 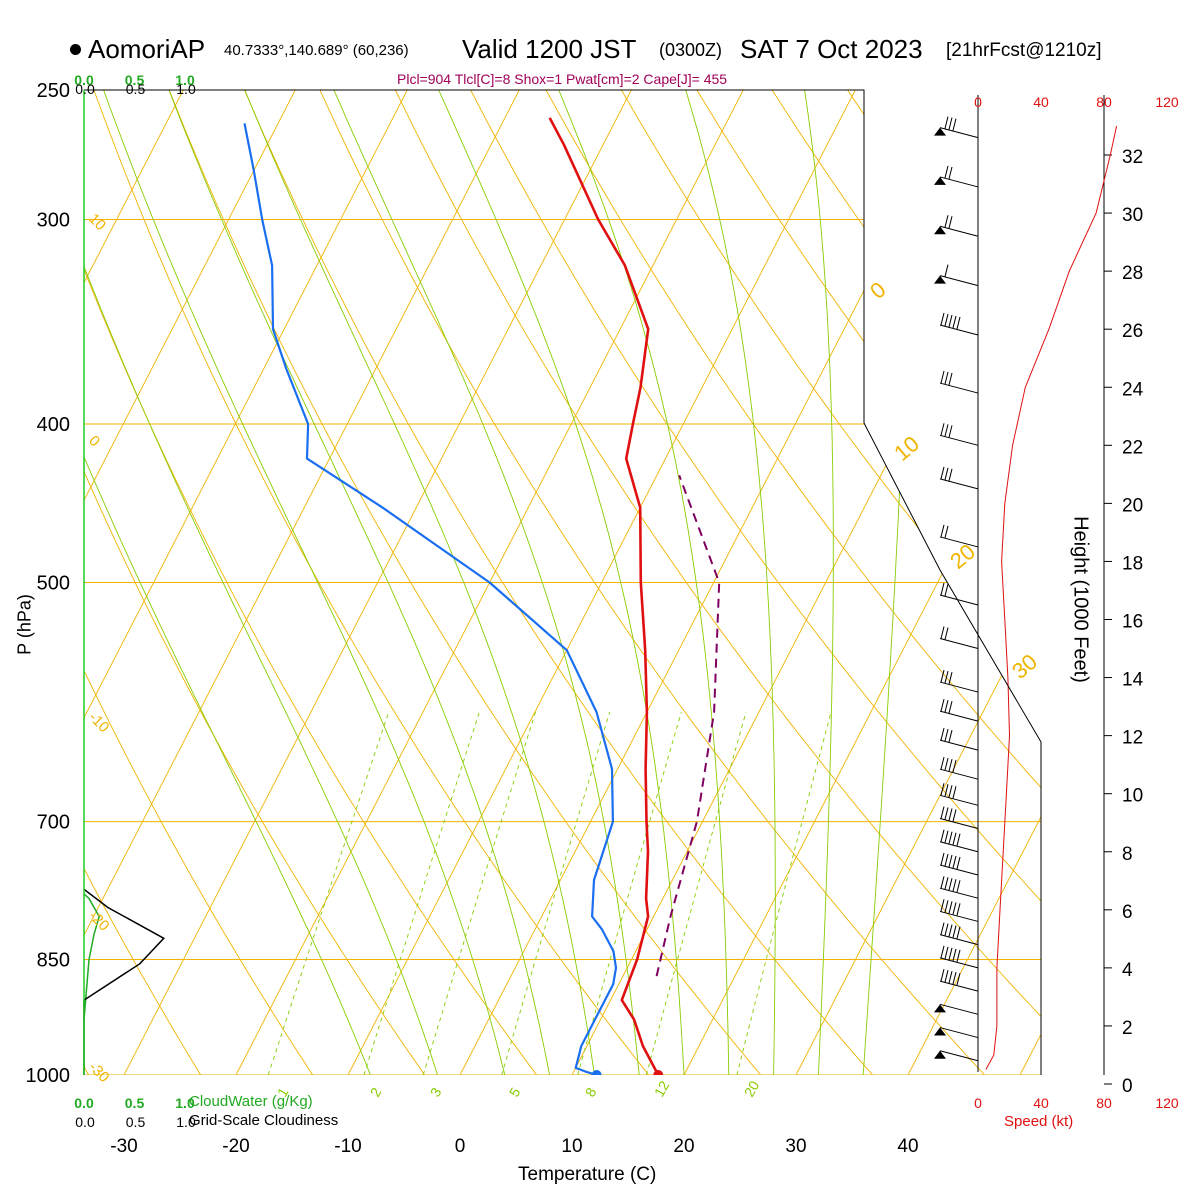 What do you see at coordinates (571, 1146) in the screenshot?
I see `temperature-tick-label: 10` at bounding box center [571, 1146].